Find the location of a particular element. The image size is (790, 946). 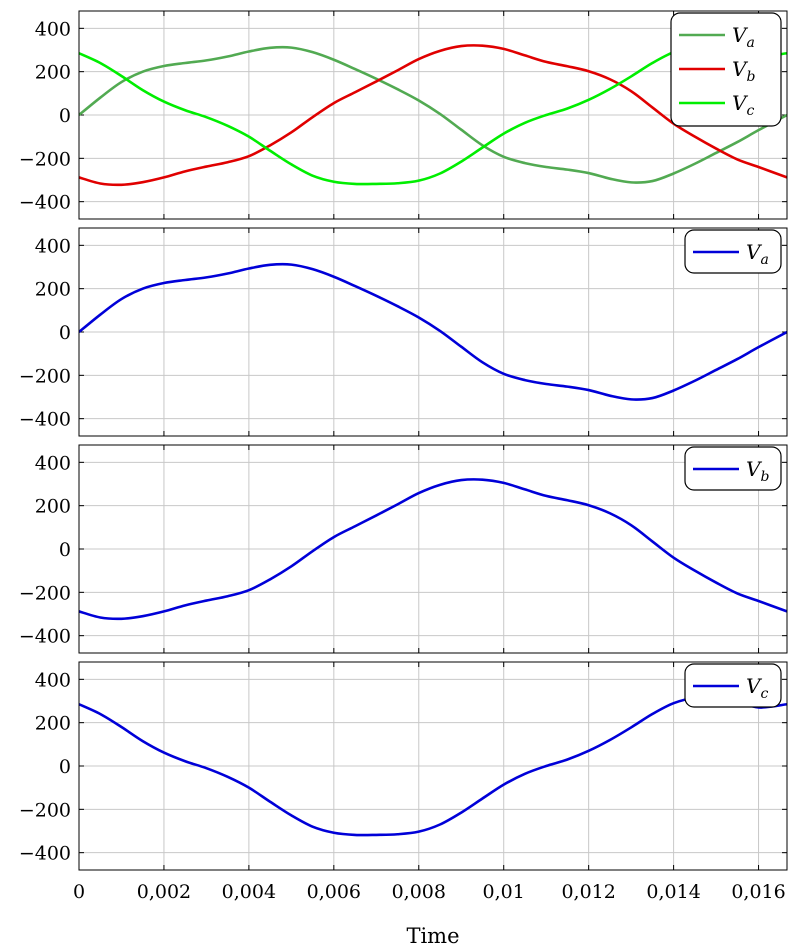

legend: Vc is located at coordinates (733, 685).